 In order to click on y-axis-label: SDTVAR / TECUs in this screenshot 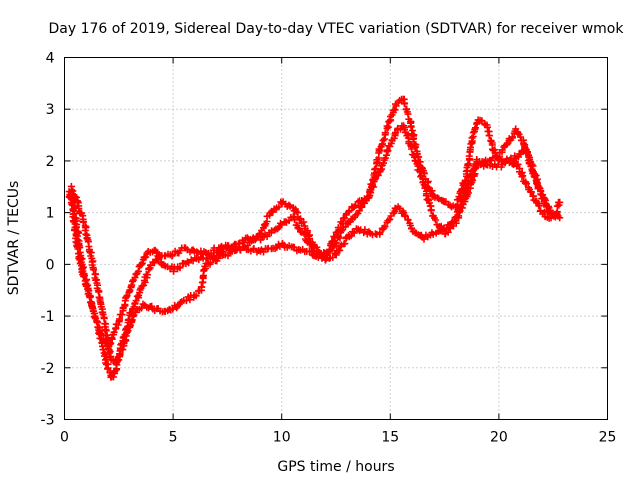, I will do `click(14, 238)`.